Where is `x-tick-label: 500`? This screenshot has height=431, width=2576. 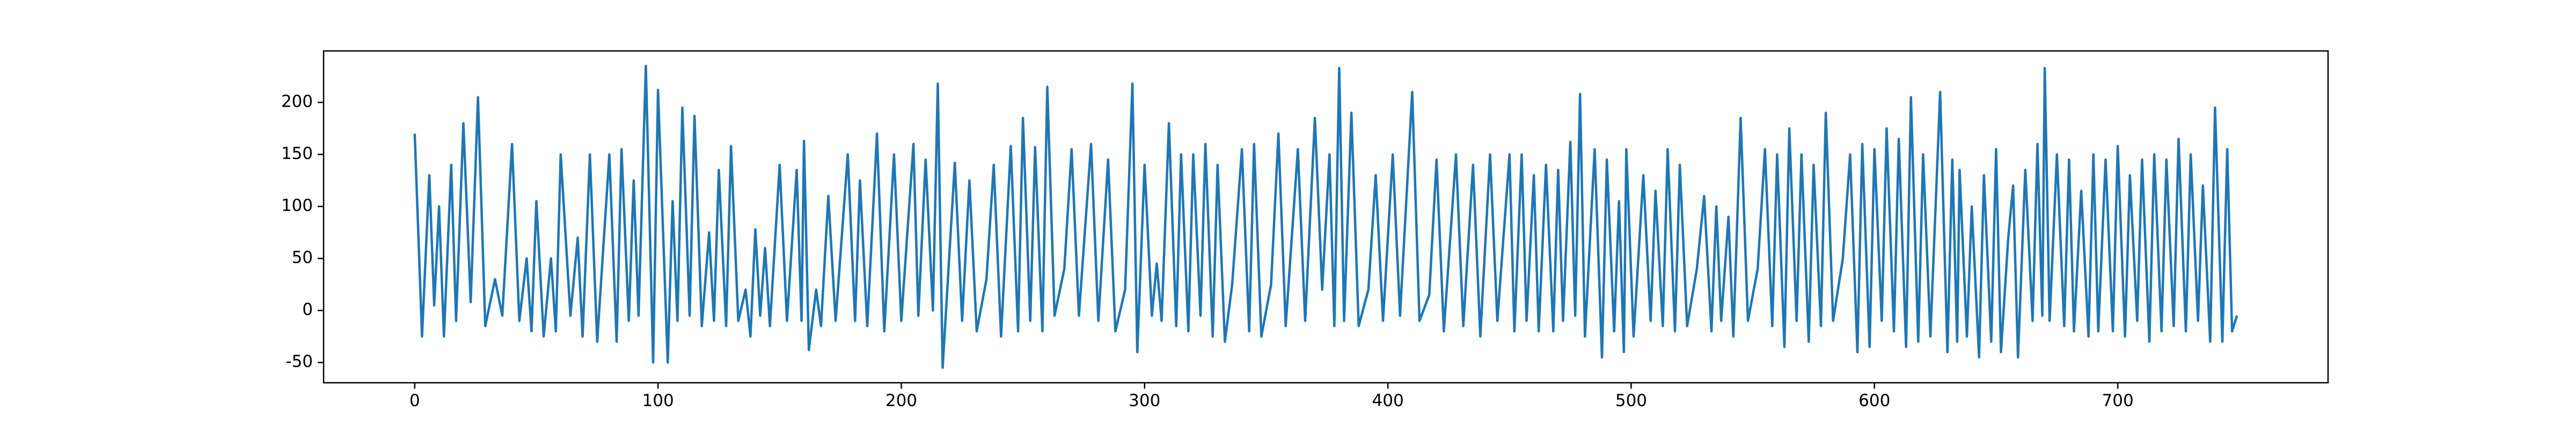
x-tick-label: 500 is located at coordinates (1631, 401).